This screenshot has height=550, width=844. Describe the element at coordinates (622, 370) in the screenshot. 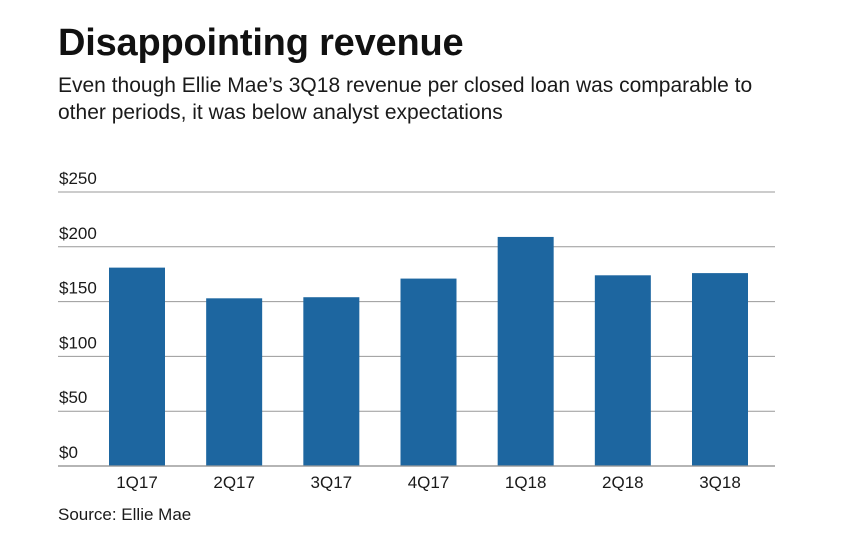

I see `bar-2Q18` at that location.